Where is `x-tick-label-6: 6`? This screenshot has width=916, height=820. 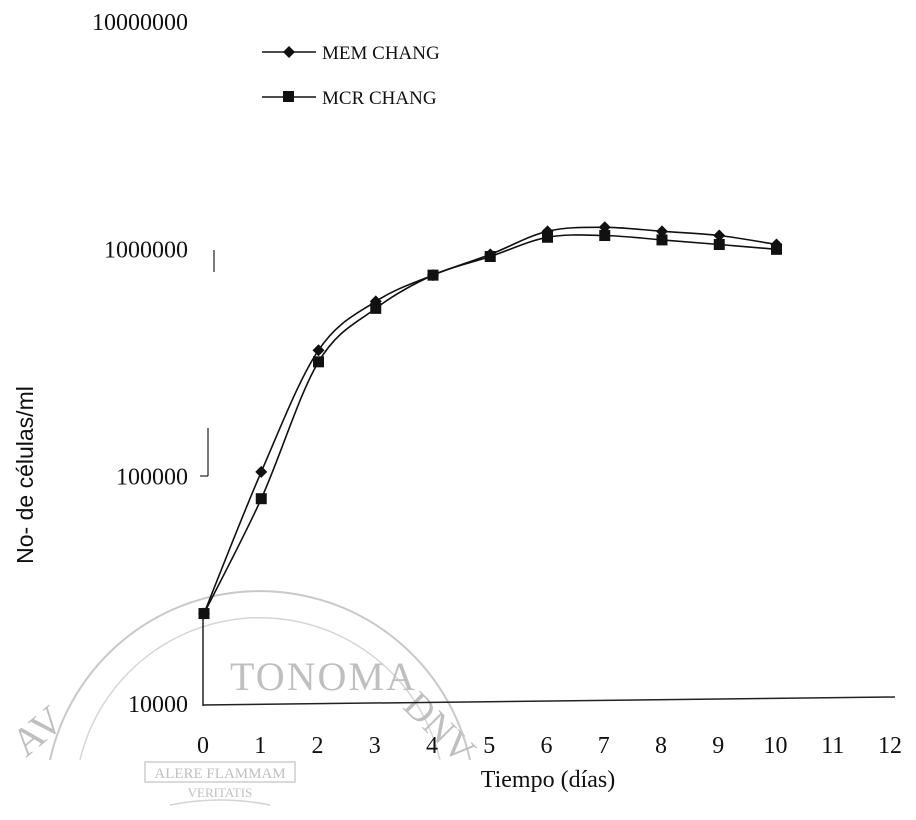
x-tick-label-6: 6 is located at coordinates (547, 746).